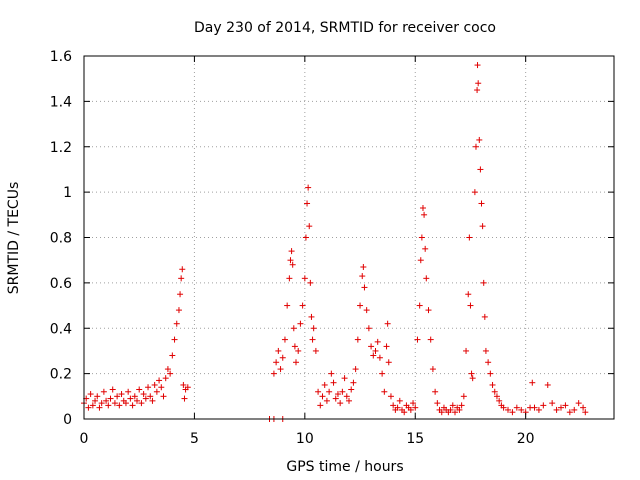 Image resolution: width=640 pixels, height=480 pixels. I want to click on y-tick-label: 1.4, so click(61, 102).